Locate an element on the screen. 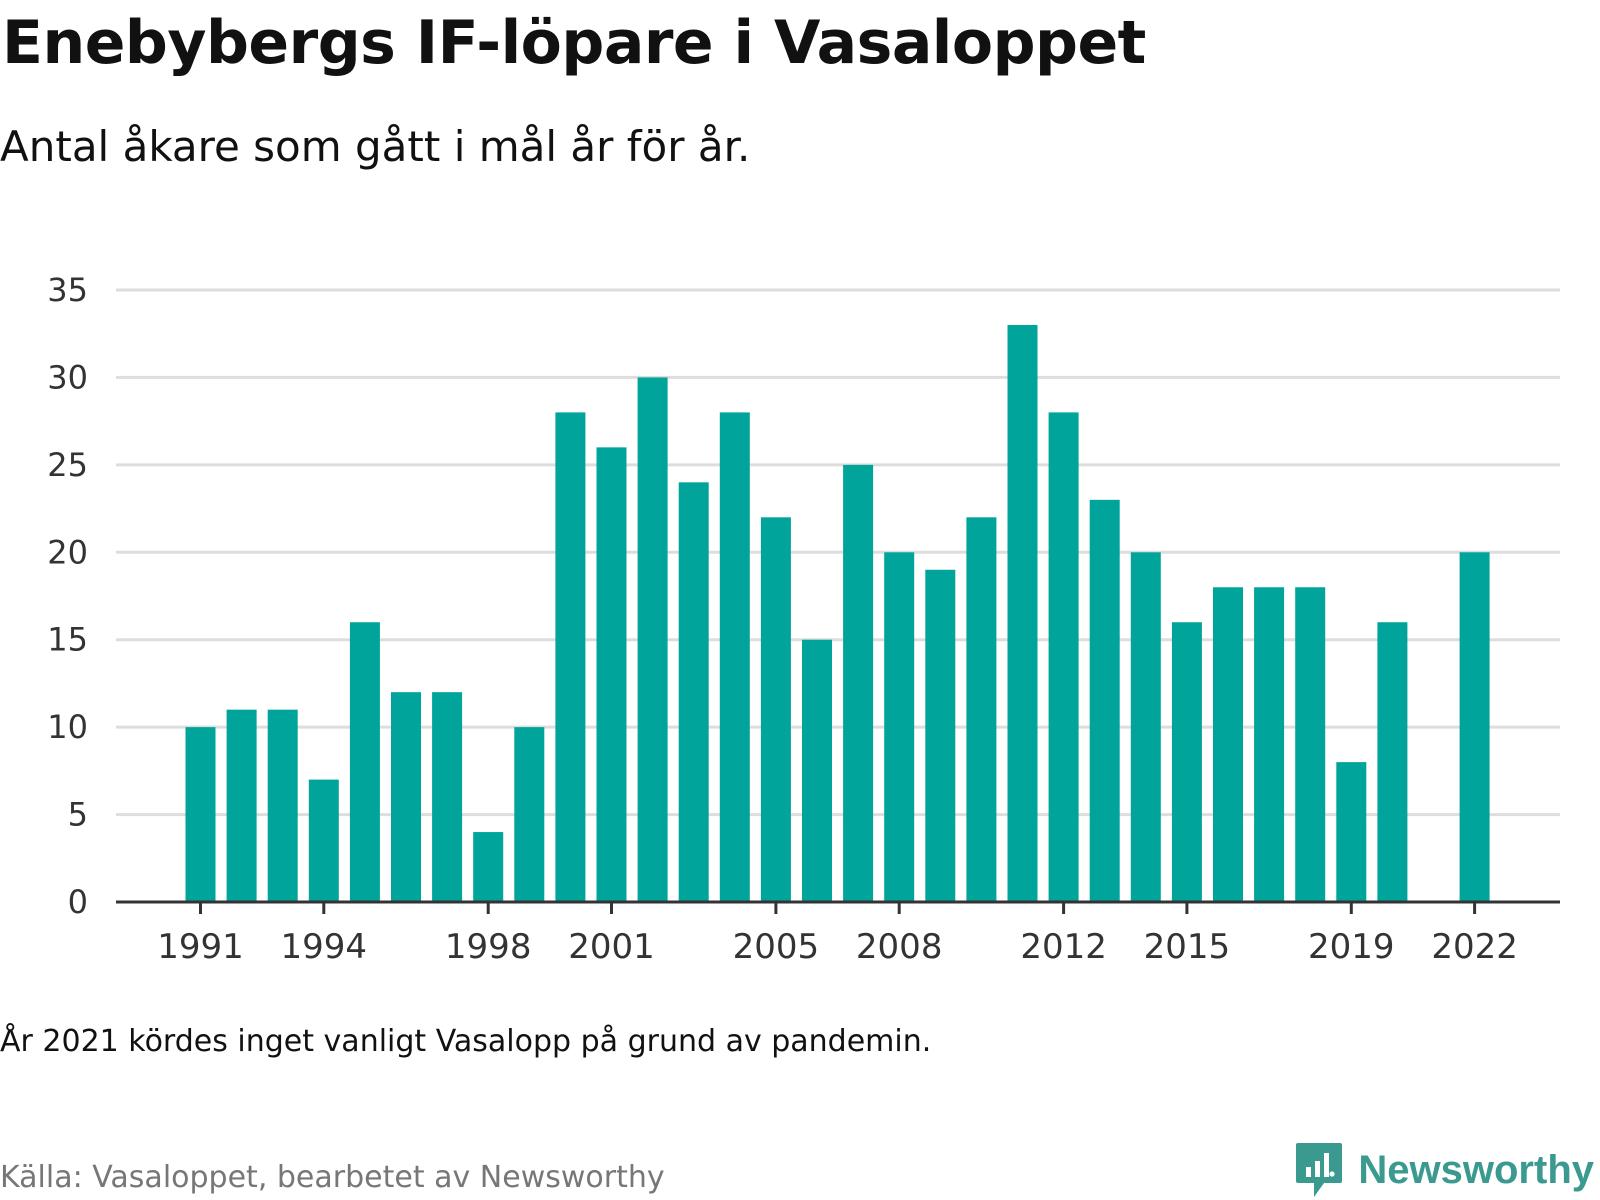  bar-2018 is located at coordinates (1310, 744).